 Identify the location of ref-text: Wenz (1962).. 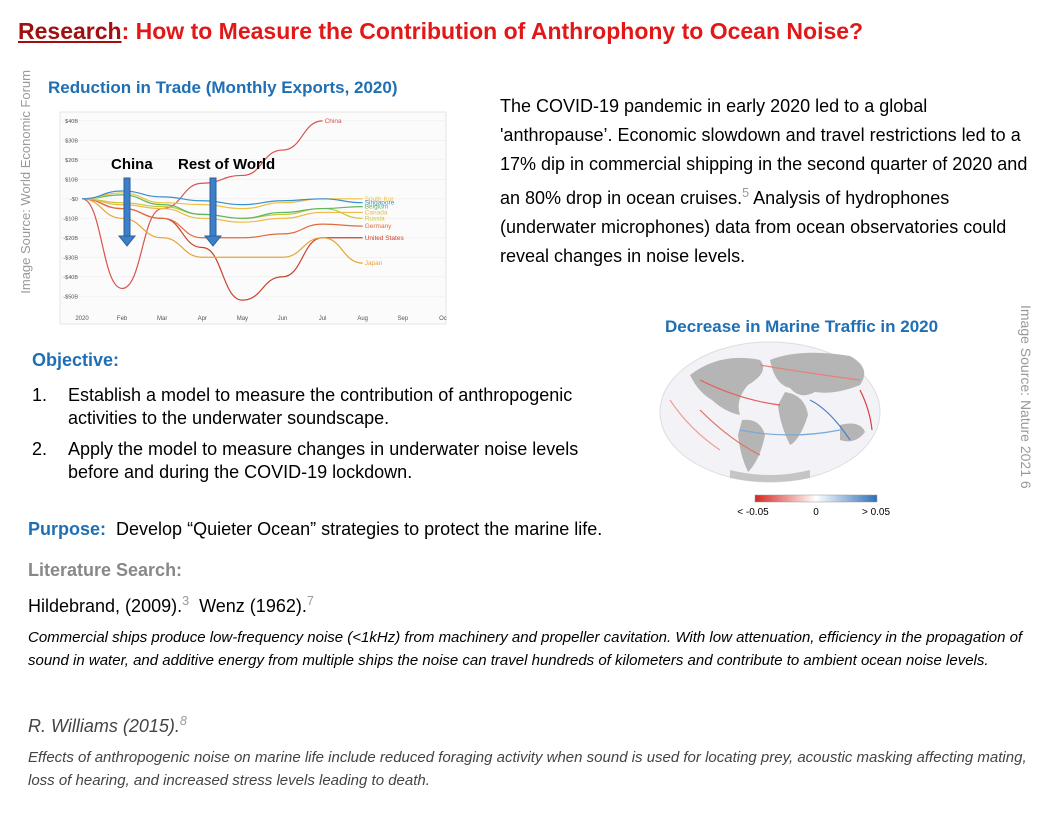
(253, 606).